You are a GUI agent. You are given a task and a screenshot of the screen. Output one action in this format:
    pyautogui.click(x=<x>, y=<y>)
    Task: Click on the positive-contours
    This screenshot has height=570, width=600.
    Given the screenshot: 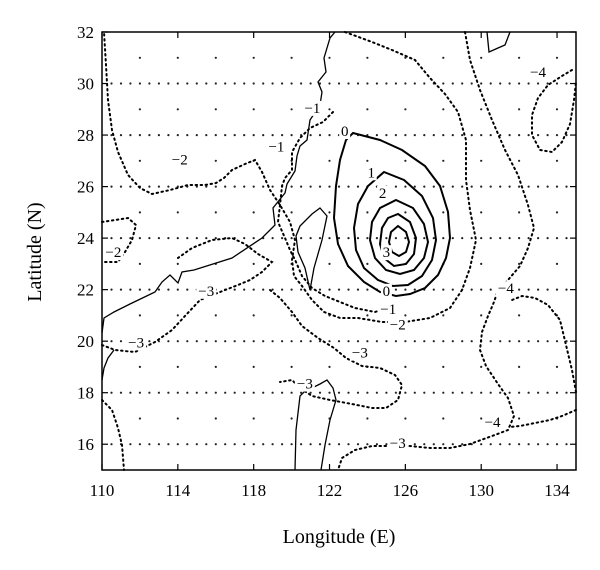 What is the action you would take?
    pyautogui.click(x=392, y=214)
    